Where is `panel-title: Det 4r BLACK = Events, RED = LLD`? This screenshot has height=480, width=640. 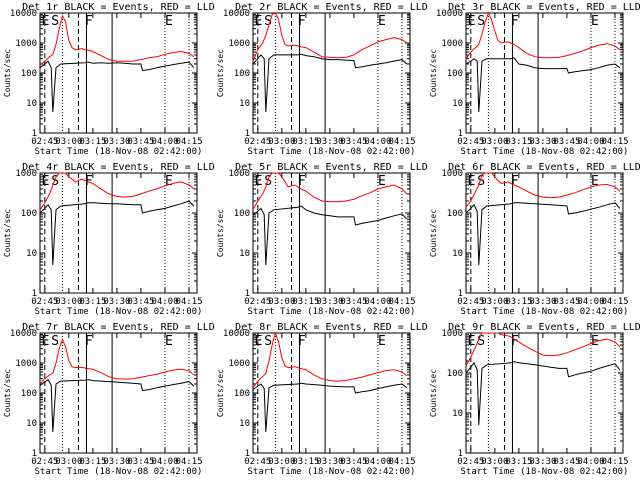 panel-title: Det 4r BLACK = Events, RED = LLD is located at coordinates (118, 167).